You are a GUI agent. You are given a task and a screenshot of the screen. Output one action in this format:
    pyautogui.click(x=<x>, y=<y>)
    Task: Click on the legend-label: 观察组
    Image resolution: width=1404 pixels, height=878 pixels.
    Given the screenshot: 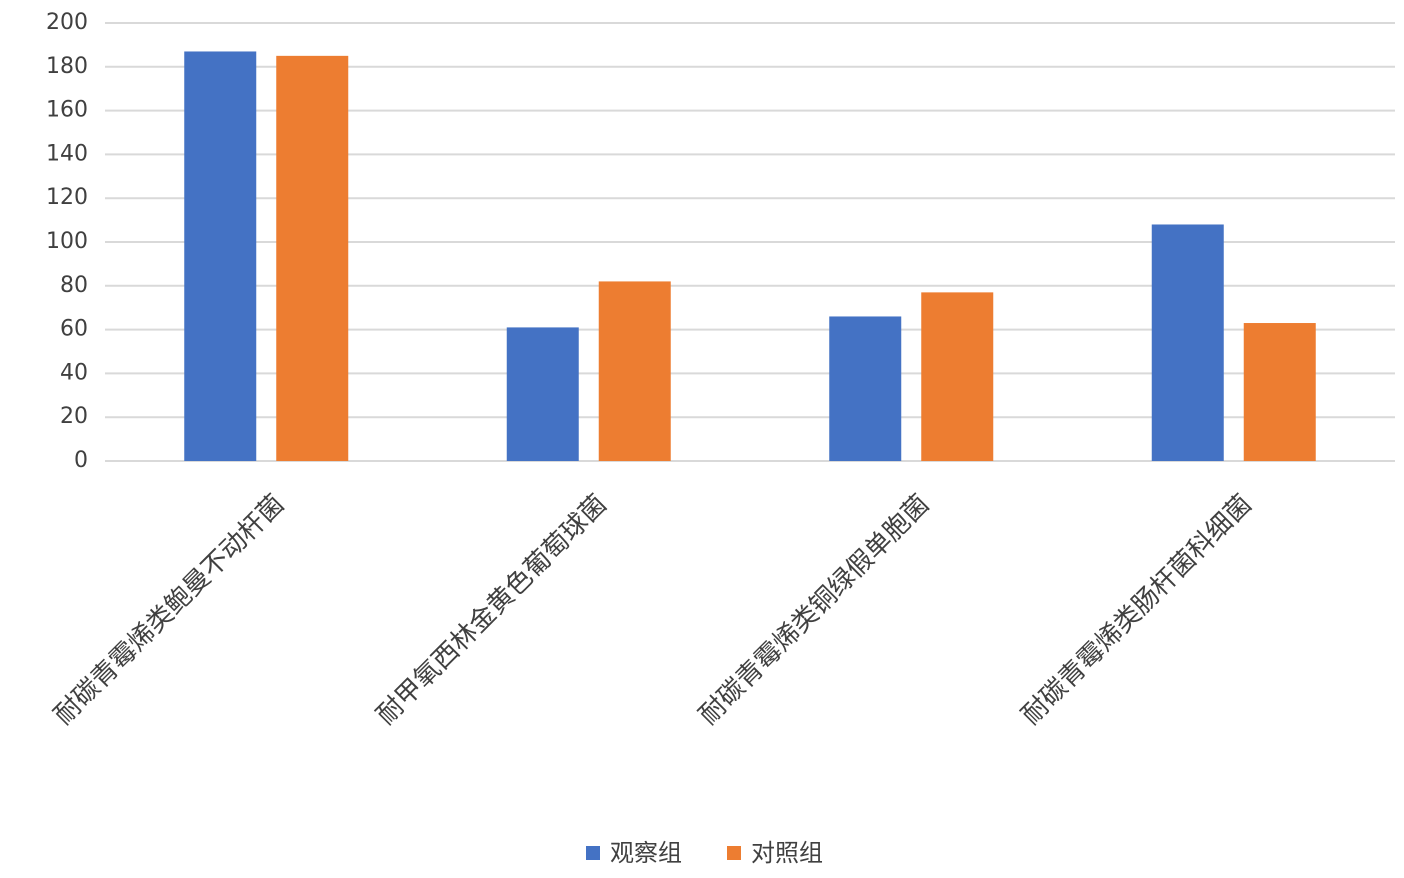 What is the action you would take?
    pyautogui.click(x=646, y=853)
    